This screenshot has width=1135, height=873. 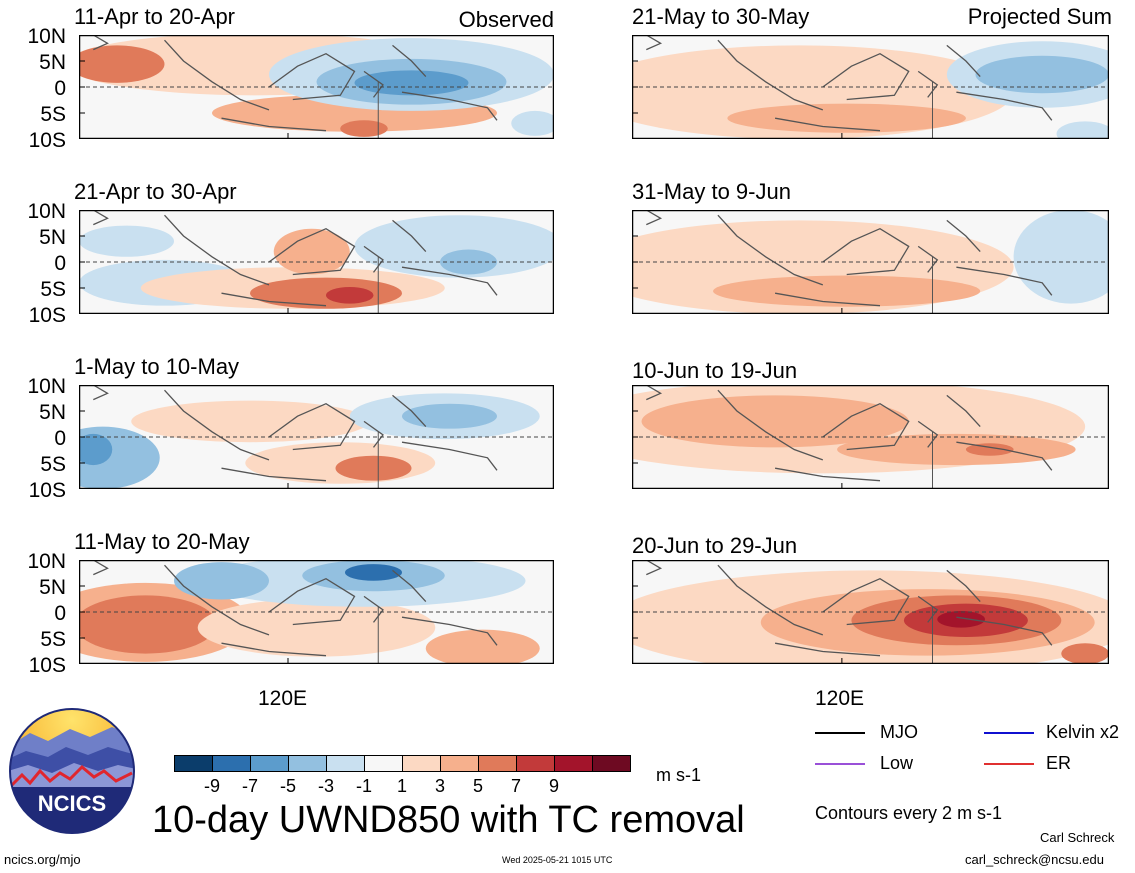 What do you see at coordinates (448, 820) in the screenshot?
I see `main-title: 10-day UWND850 with TC removal` at bounding box center [448, 820].